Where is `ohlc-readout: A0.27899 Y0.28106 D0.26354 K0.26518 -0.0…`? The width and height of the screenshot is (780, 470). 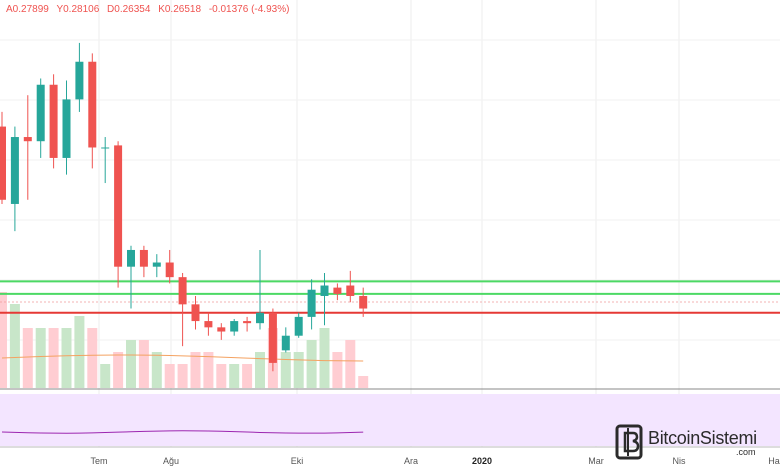 ohlc-readout: A0.27899 Y0.28106 D0.26354 K0.26518 -0.0… is located at coordinates (150, 9).